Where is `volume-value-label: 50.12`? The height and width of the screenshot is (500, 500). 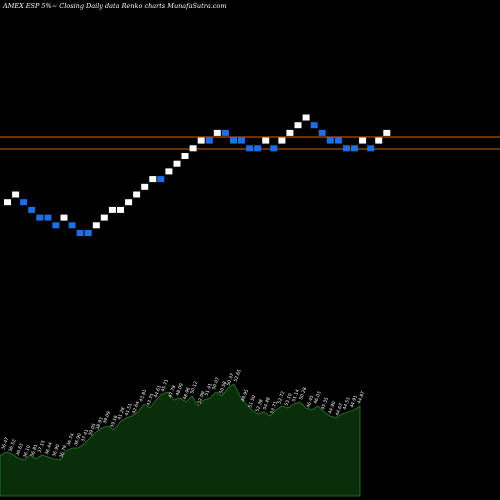
volume-value-label: 50.12 is located at coordinates (194, 387).